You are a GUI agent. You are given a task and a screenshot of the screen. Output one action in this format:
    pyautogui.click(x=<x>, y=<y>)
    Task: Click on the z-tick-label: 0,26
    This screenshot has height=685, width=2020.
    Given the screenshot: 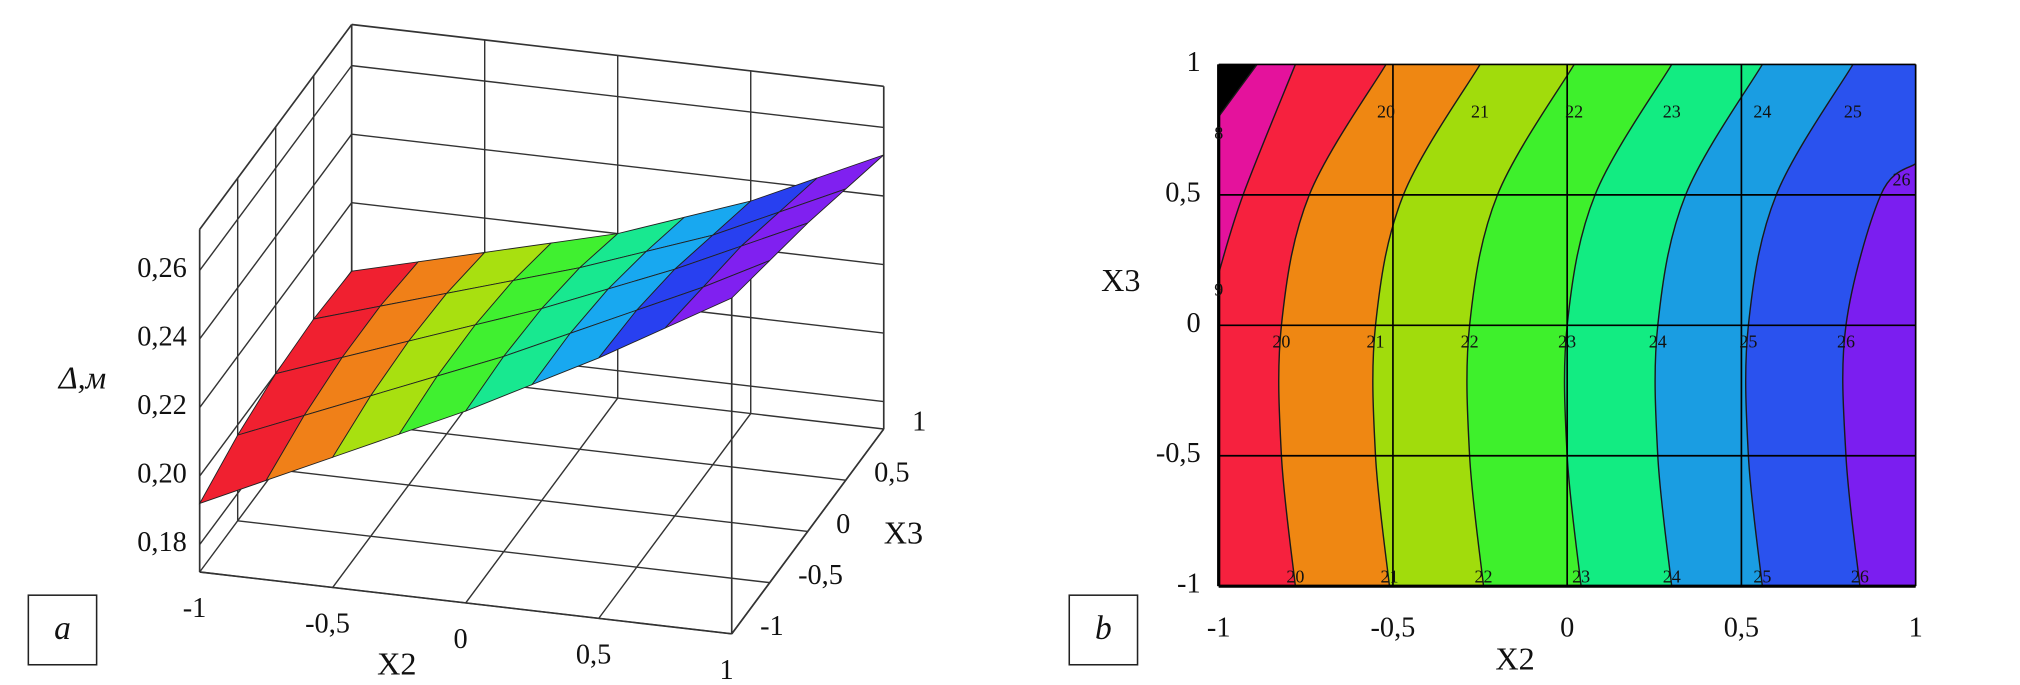 What is the action you would take?
    pyautogui.click(x=162, y=268)
    